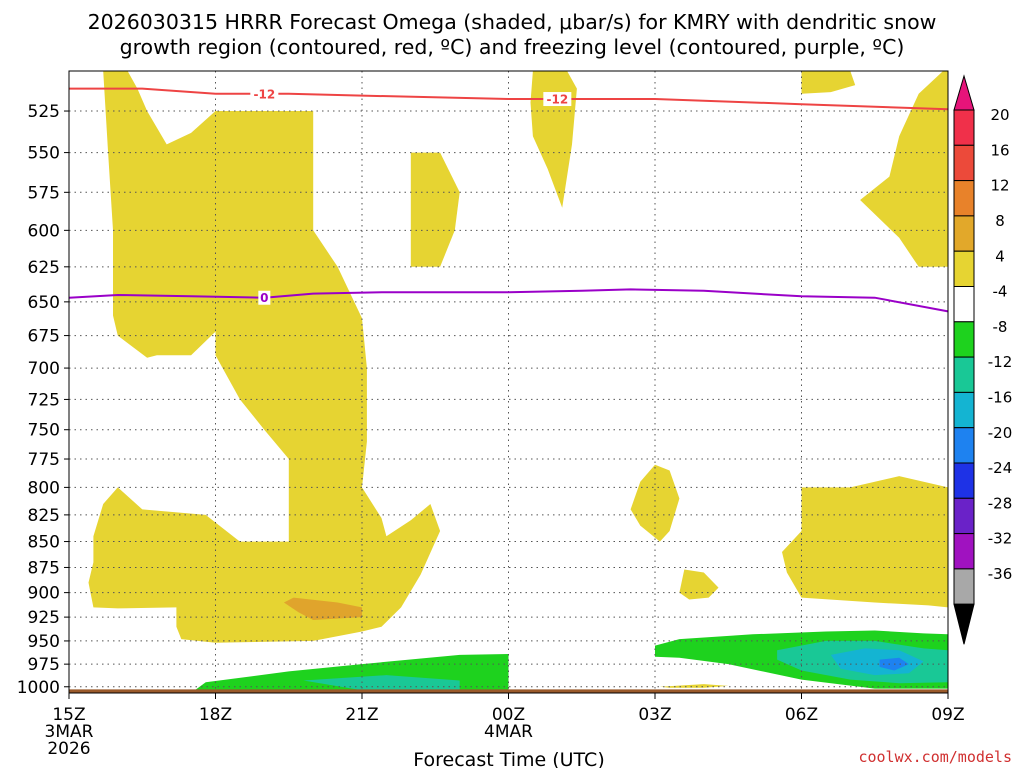  Describe the element at coordinates (947, 715) in the screenshot. I see `xtick-label-09Z: 09Z` at that location.